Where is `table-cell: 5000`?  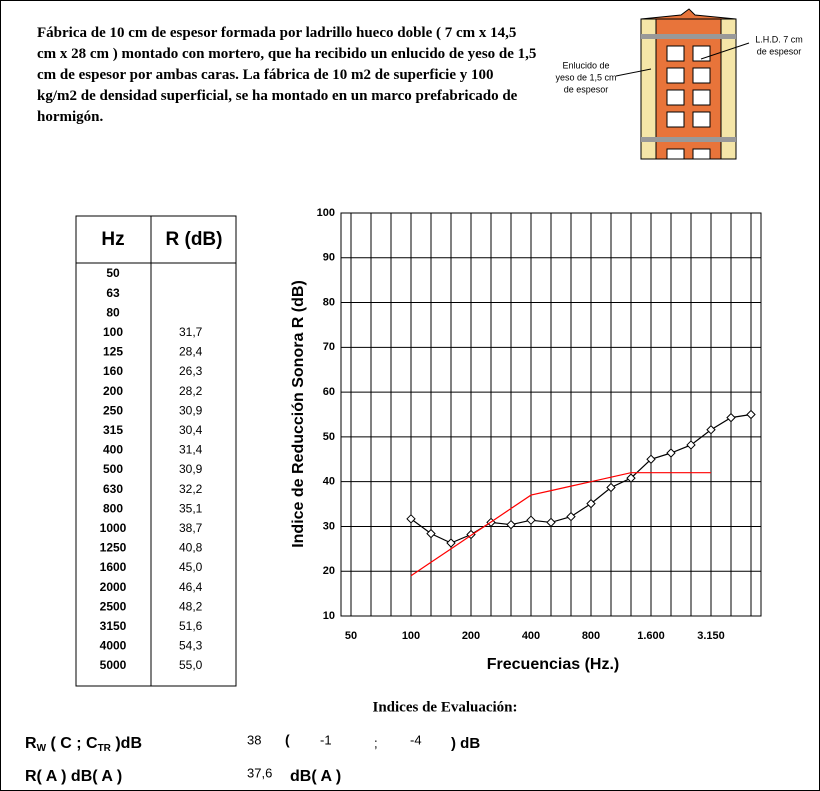 table-cell: 5000 is located at coordinates (113, 665).